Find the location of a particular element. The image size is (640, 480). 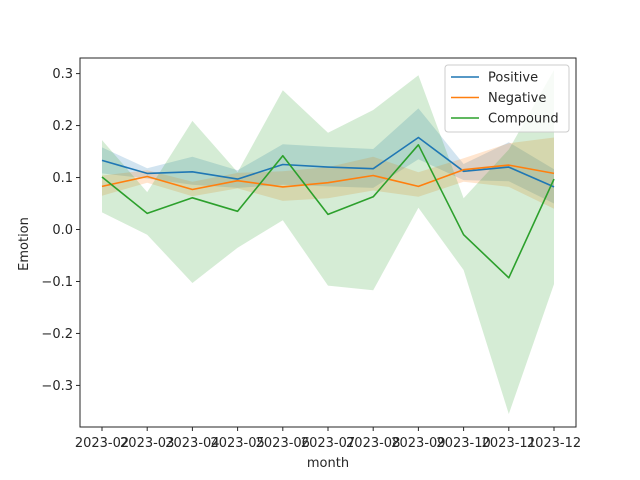

ci-band-positive is located at coordinates (328, 156).